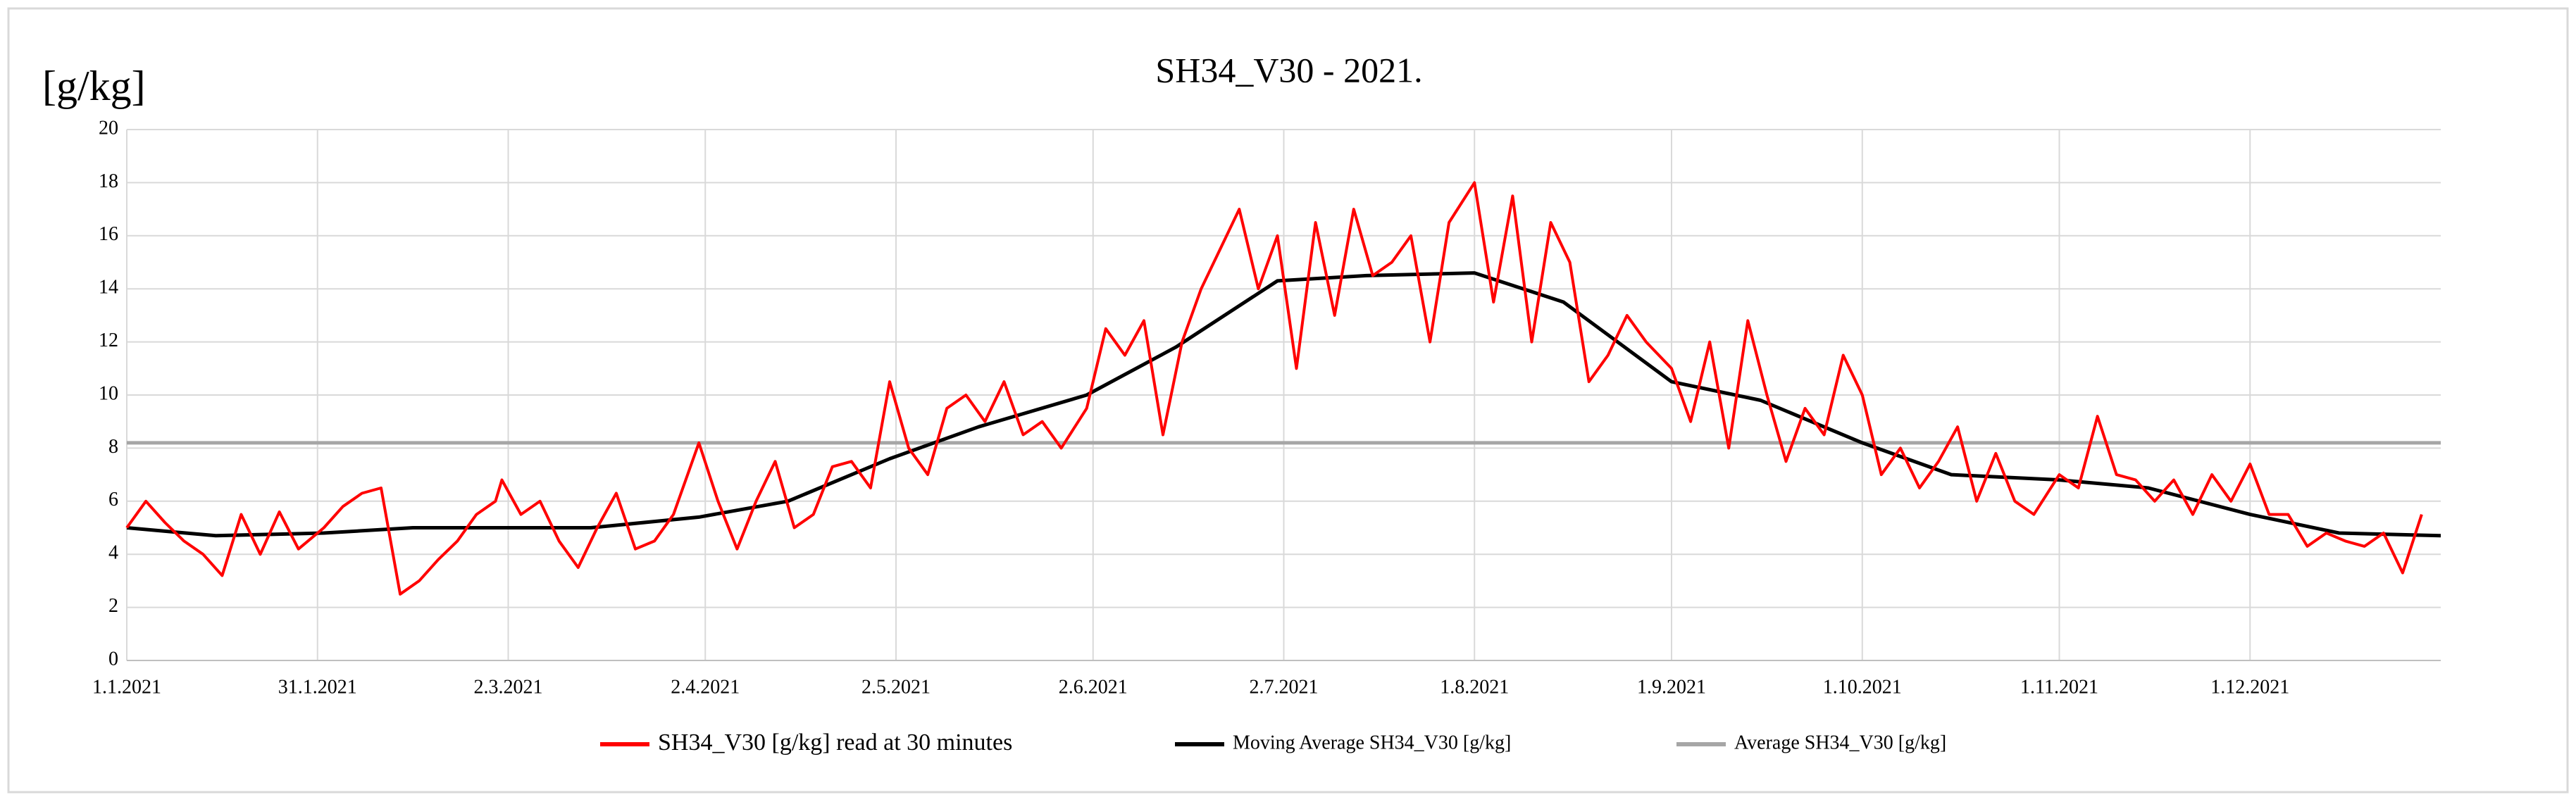 The width and height of the screenshot is (2576, 802). Describe the element at coordinates (317, 687) in the screenshot. I see `x-tick-label: 31.1.2021` at that location.